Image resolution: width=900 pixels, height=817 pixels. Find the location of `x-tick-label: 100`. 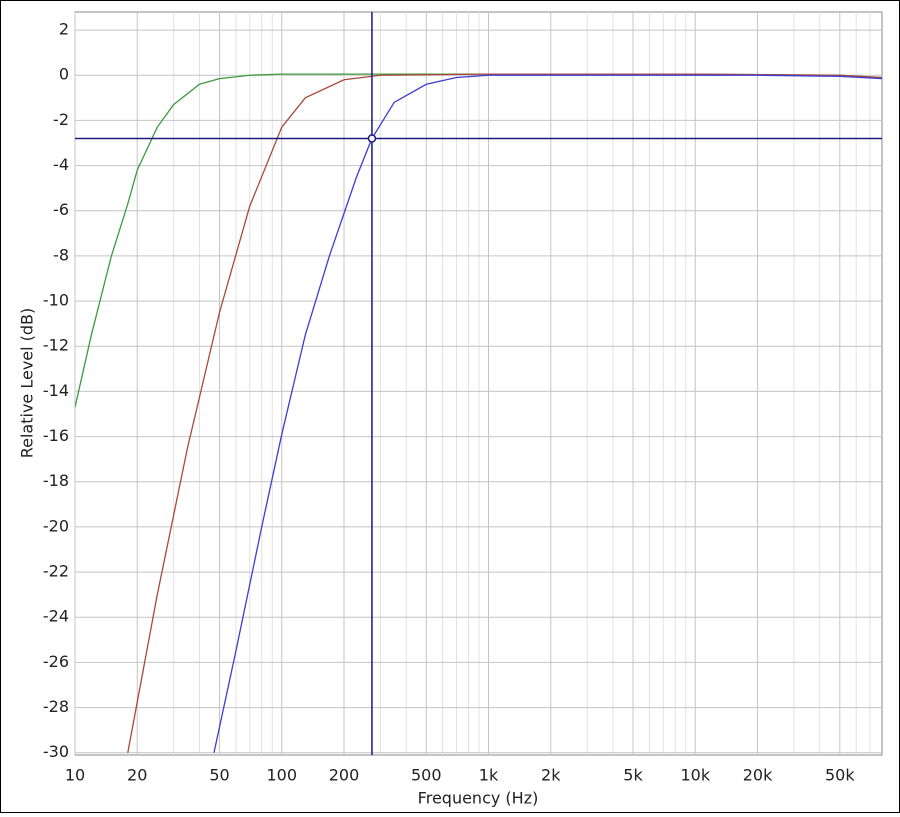

x-tick-label: 100 is located at coordinates (281, 775).